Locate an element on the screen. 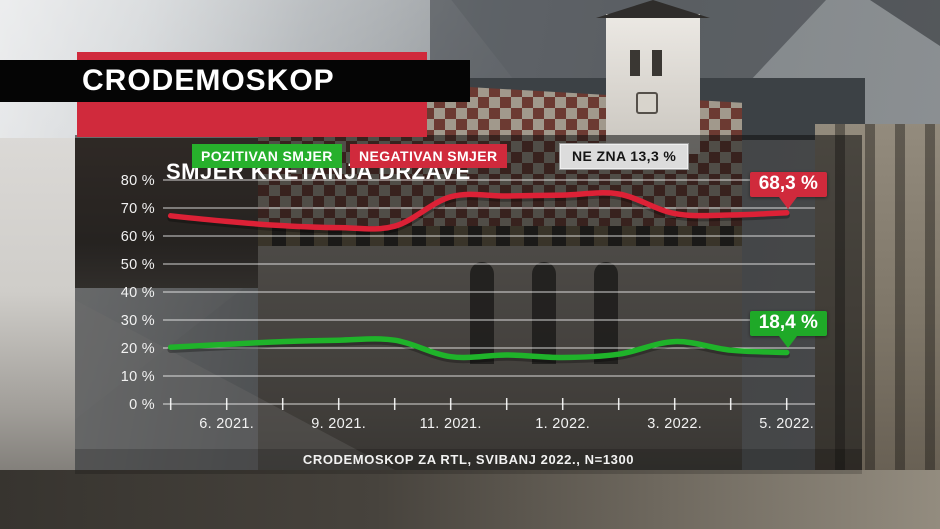 This screenshot has width=940, height=529. church-tower is located at coordinates (653, 84).